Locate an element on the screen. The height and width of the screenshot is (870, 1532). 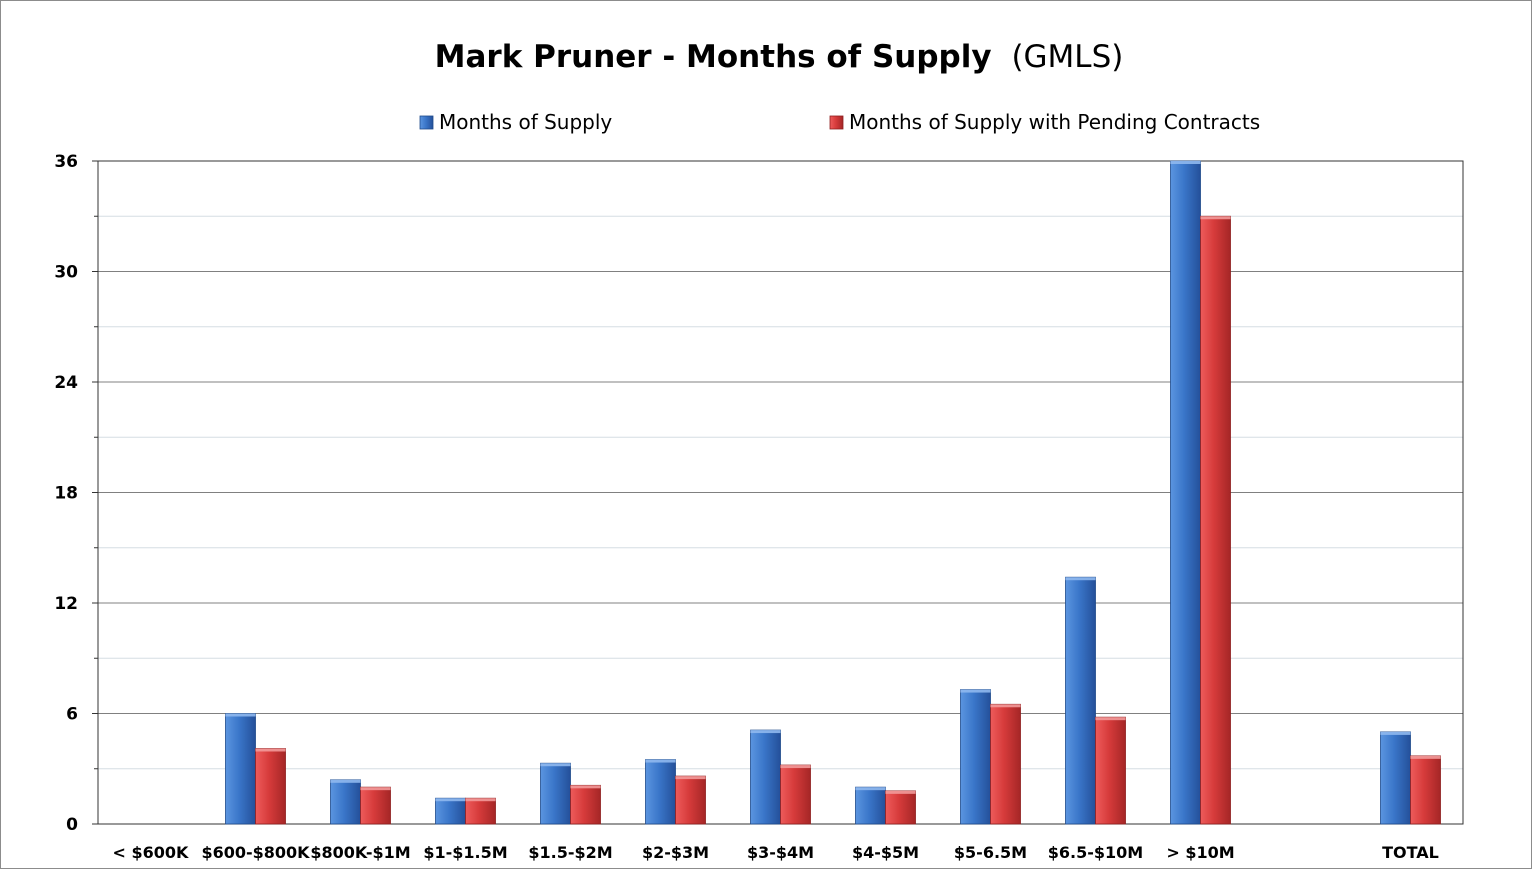
chart-title: Mark Pruner - Months of Supply (GMLS) is located at coordinates (779, 57).